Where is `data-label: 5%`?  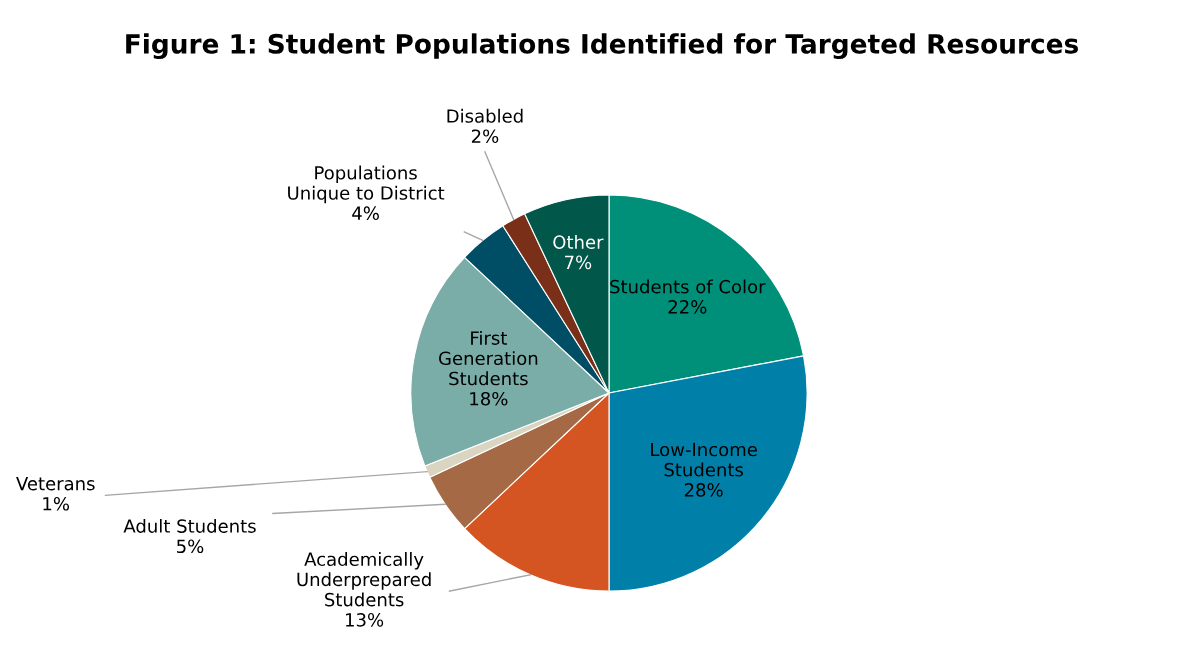
data-label: 5% is located at coordinates (190, 546).